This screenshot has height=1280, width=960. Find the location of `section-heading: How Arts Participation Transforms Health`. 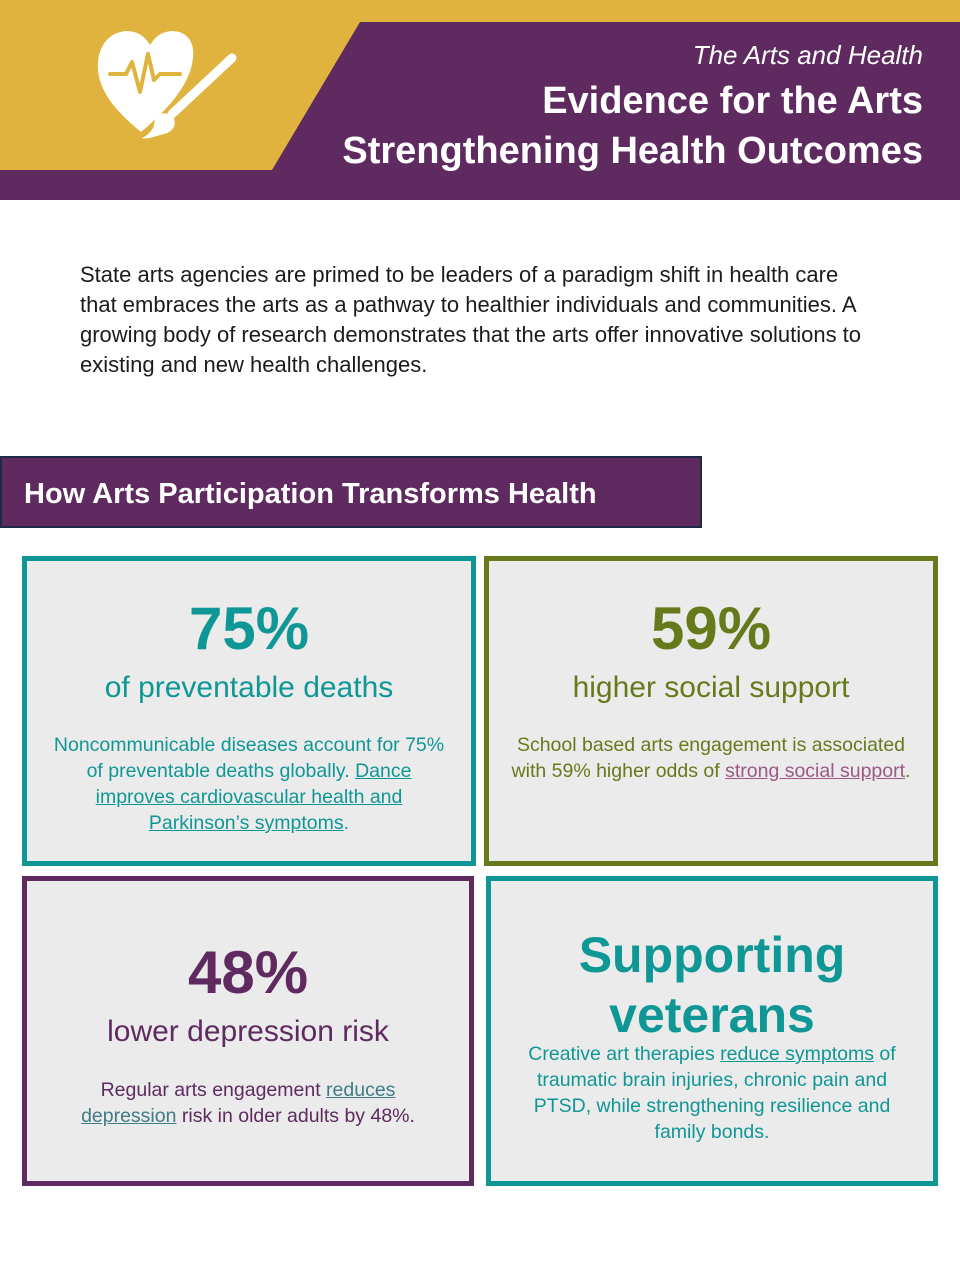

section-heading: How Arts Participation Transforms Health is located at coordinates (310, 494).